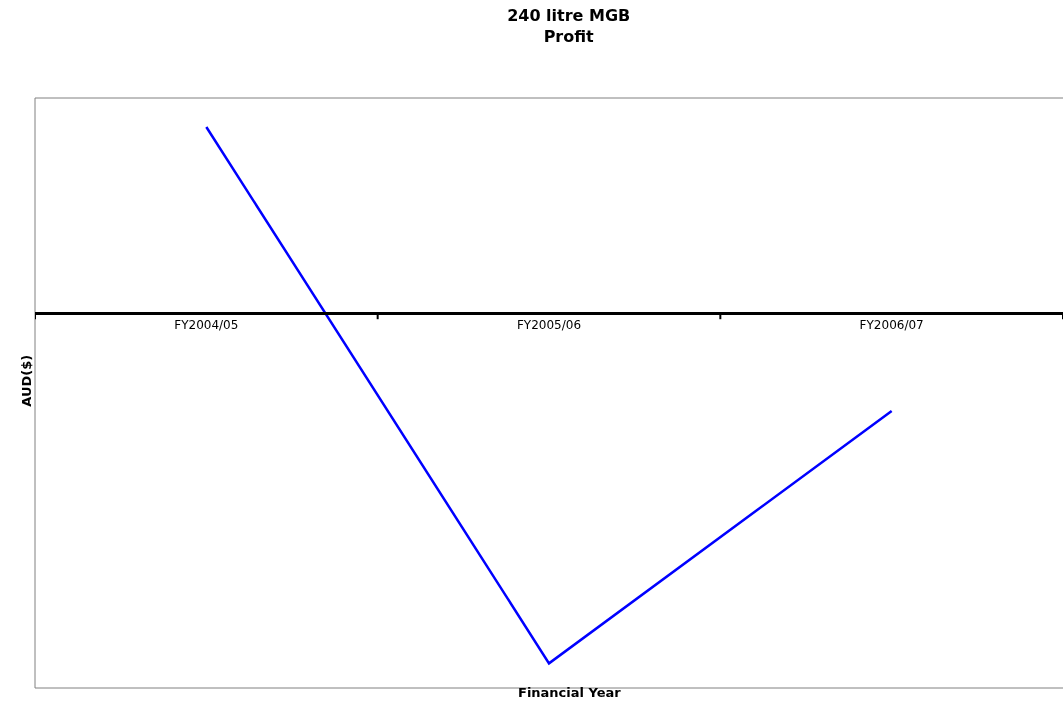 This screenshot has height=711, width=1063. What do you see at coordinates (206, 324) in the screenshot?
I see `x-tick-label: FY2004/05` at bounding box center [206, 324].